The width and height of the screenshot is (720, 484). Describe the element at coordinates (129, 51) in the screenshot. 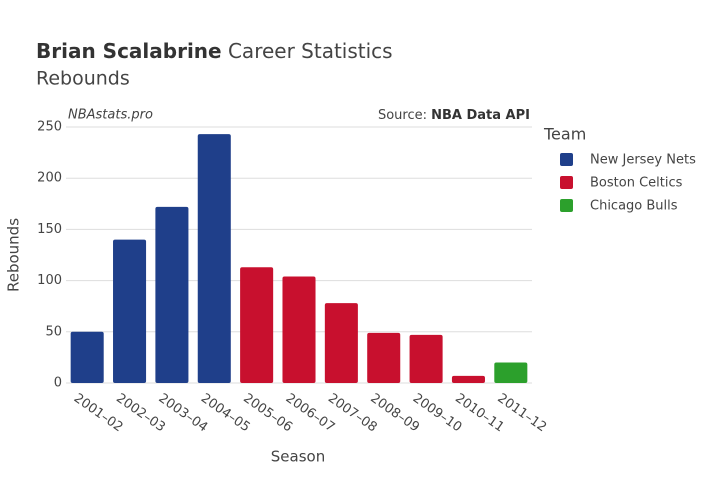

I see `title-bold: Brian Scalabrine` at that location.